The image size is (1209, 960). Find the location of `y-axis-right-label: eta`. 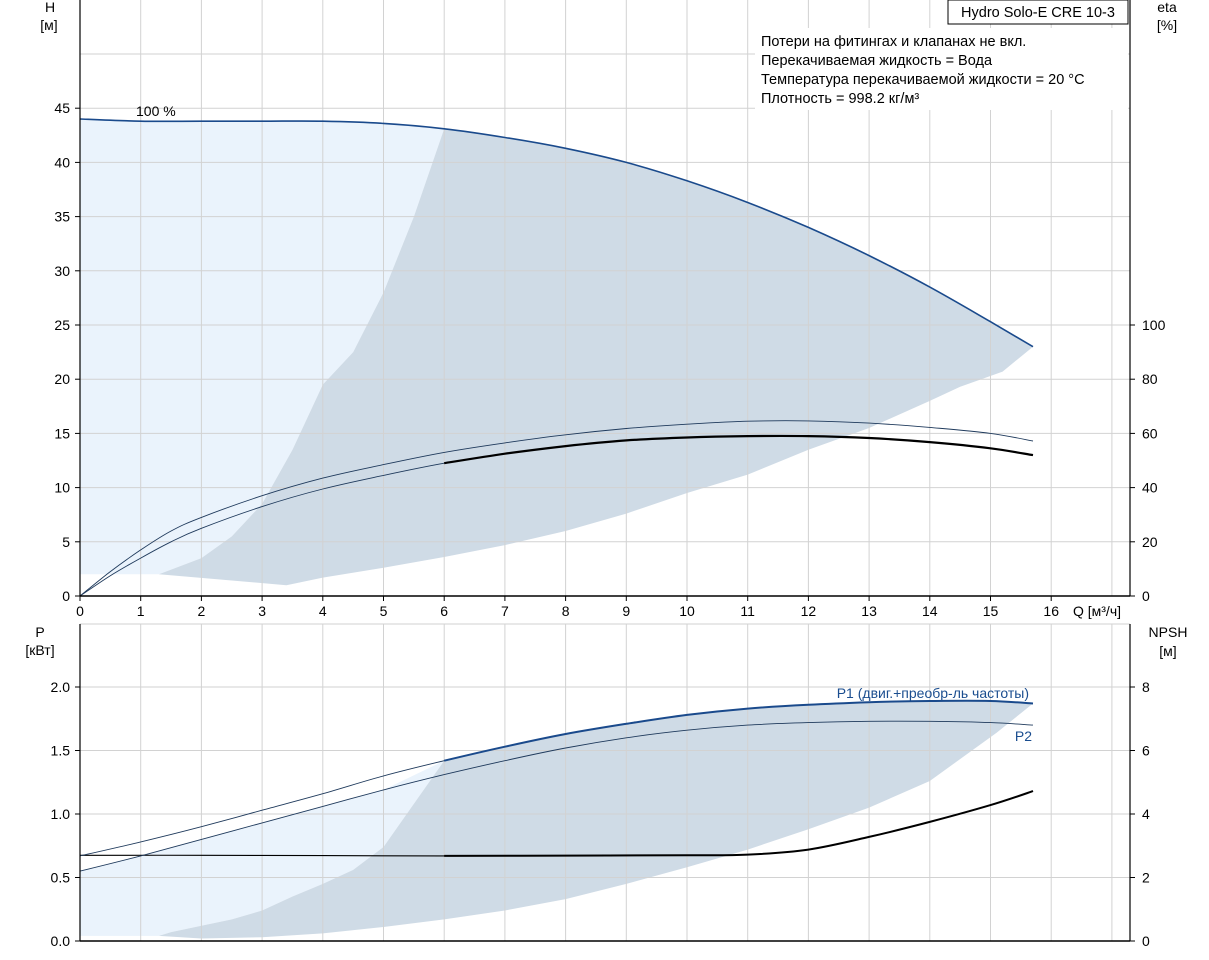

y-axis-right-label: eta is located at coordinates (1167, 7).